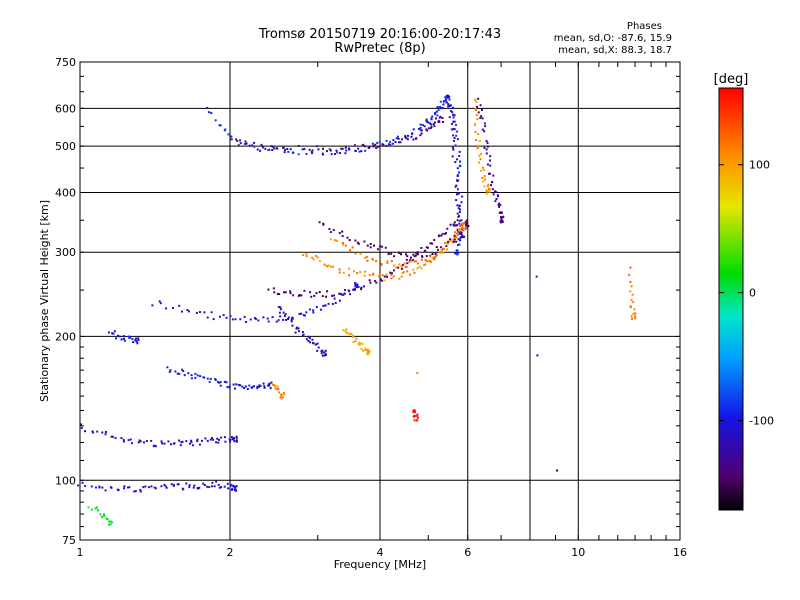 The width and height of the screenshot is (800, 600). Describe the element at coordinates (731, 79) in the screenshot. I see `colorbar-label: [deg]` at that location.